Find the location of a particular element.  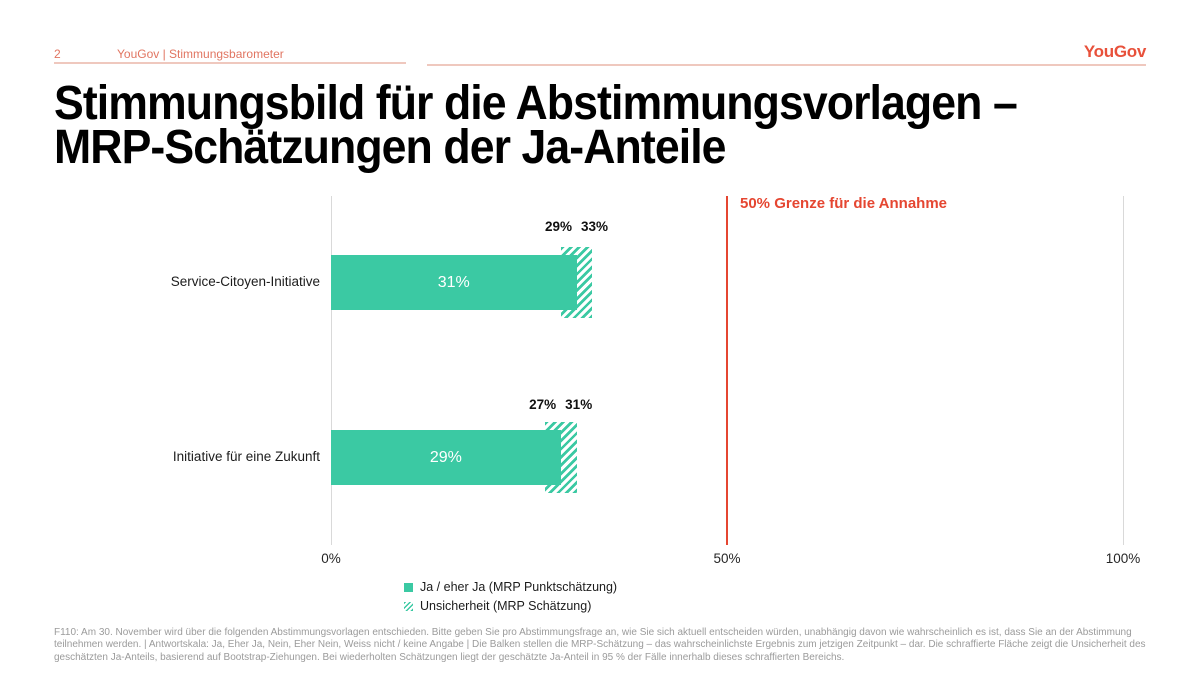

breadcrumb: YouGov | Stimmungsbarometer is located at coordinates (200, 54).